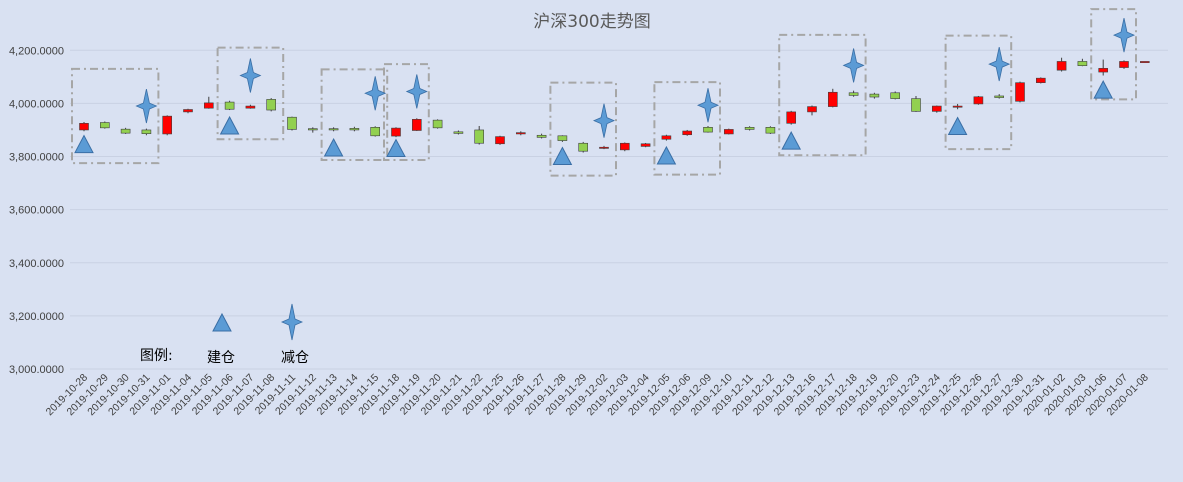 The image size is (1183, 482). I want to click on legend-build-label: 建仓, so click(221, 358).